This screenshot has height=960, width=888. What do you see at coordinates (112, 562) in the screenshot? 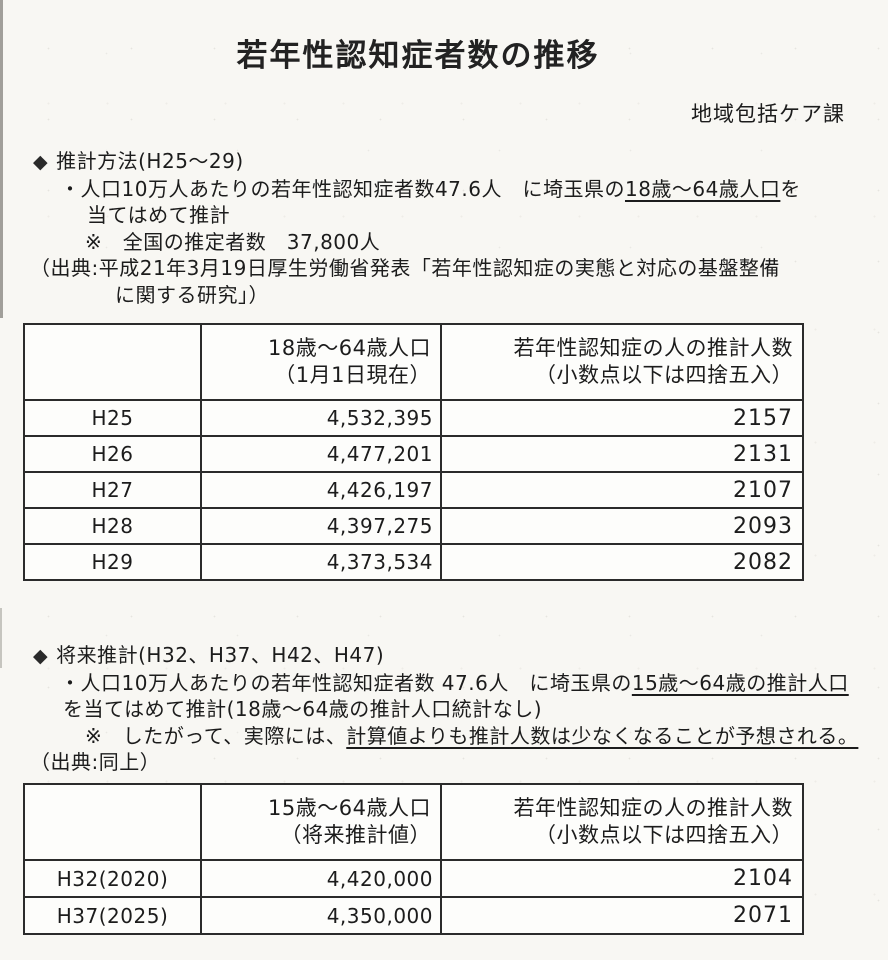
I see `year-cell: H29` at bounding box center [112, 562].